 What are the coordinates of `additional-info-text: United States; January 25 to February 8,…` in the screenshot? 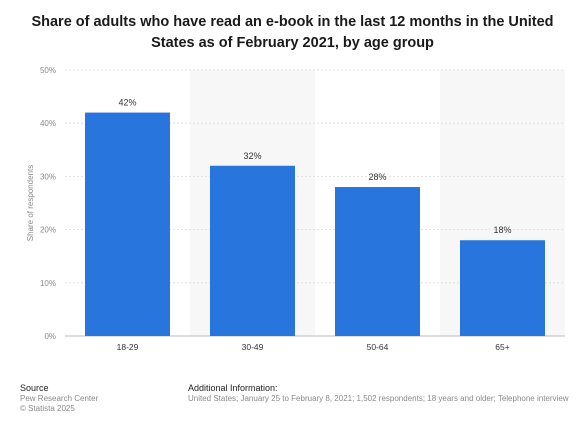 It's located at (378, 398).